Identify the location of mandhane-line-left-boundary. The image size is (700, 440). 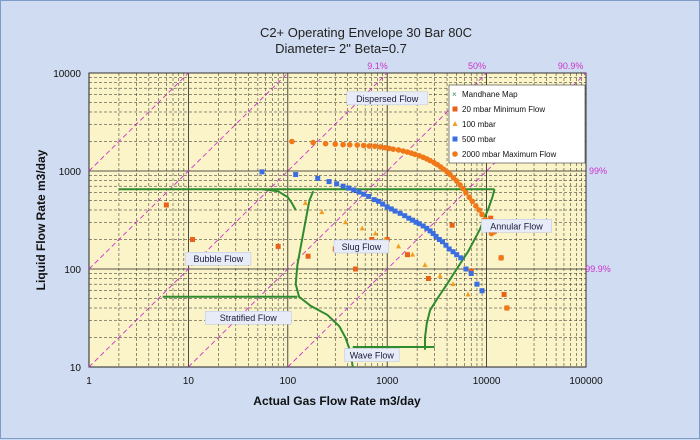
(324, 279).